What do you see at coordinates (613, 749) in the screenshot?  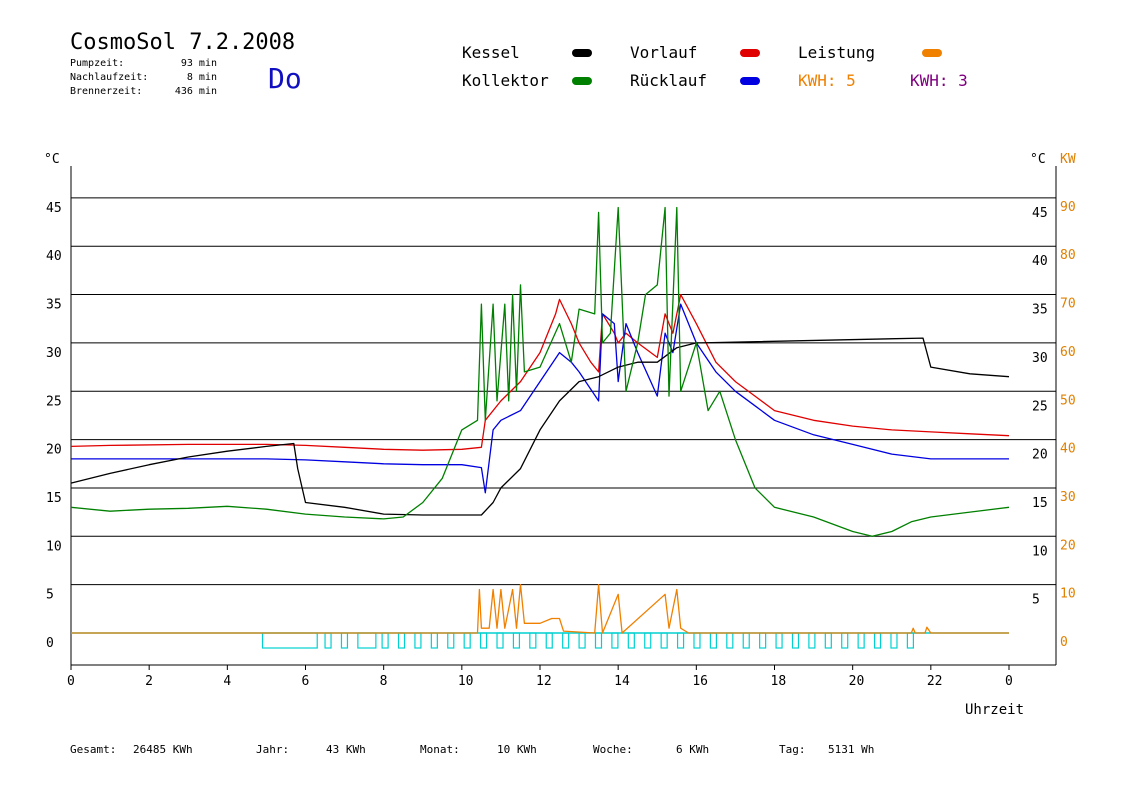 I see `footer-woche-label: Woche:` at bounding box center [613, 749].